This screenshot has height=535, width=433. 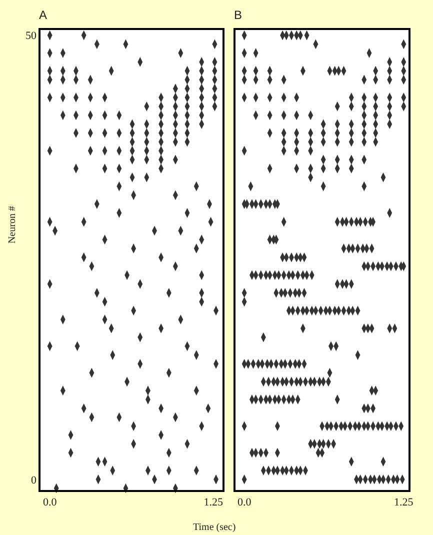 What do you see at coordinates (33, 480) in the screenshot?
I see `y-tick-label: 0` at bounding box center [33, 480].